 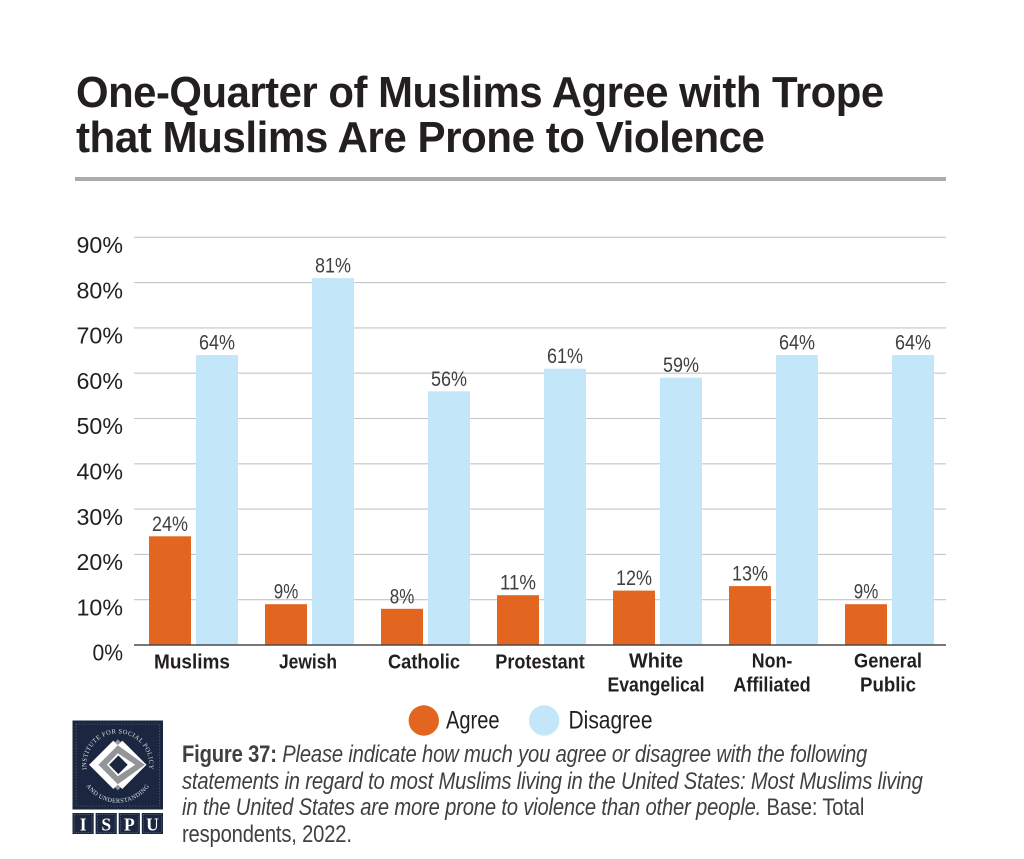 I want to click on svg-text: 70%, so click(x=100, y=336).